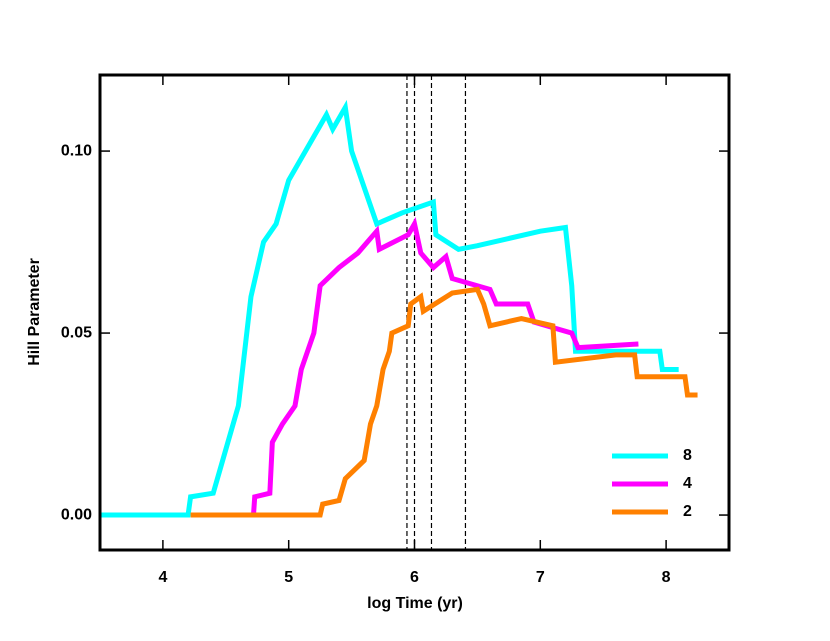 The image size is (830, 641). What do you see at coordinates (415, 603) in the screenshot?
I see `x-axis-label: log Time (yr)` at bounding box center [415, 603].